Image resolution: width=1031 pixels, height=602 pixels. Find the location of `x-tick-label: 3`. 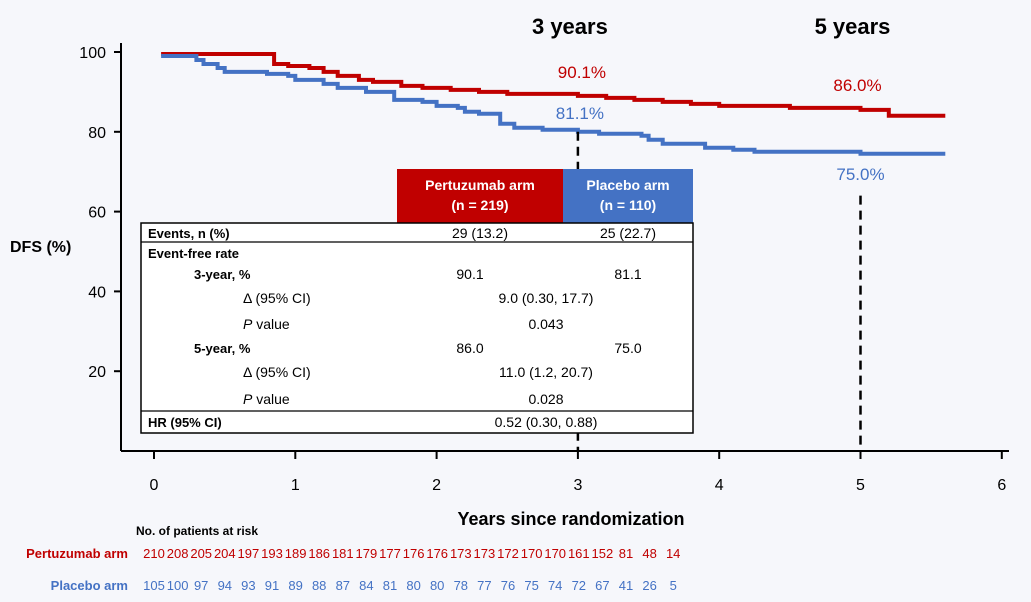

x-tick-label: 3 is located at coordinates (577, 485).